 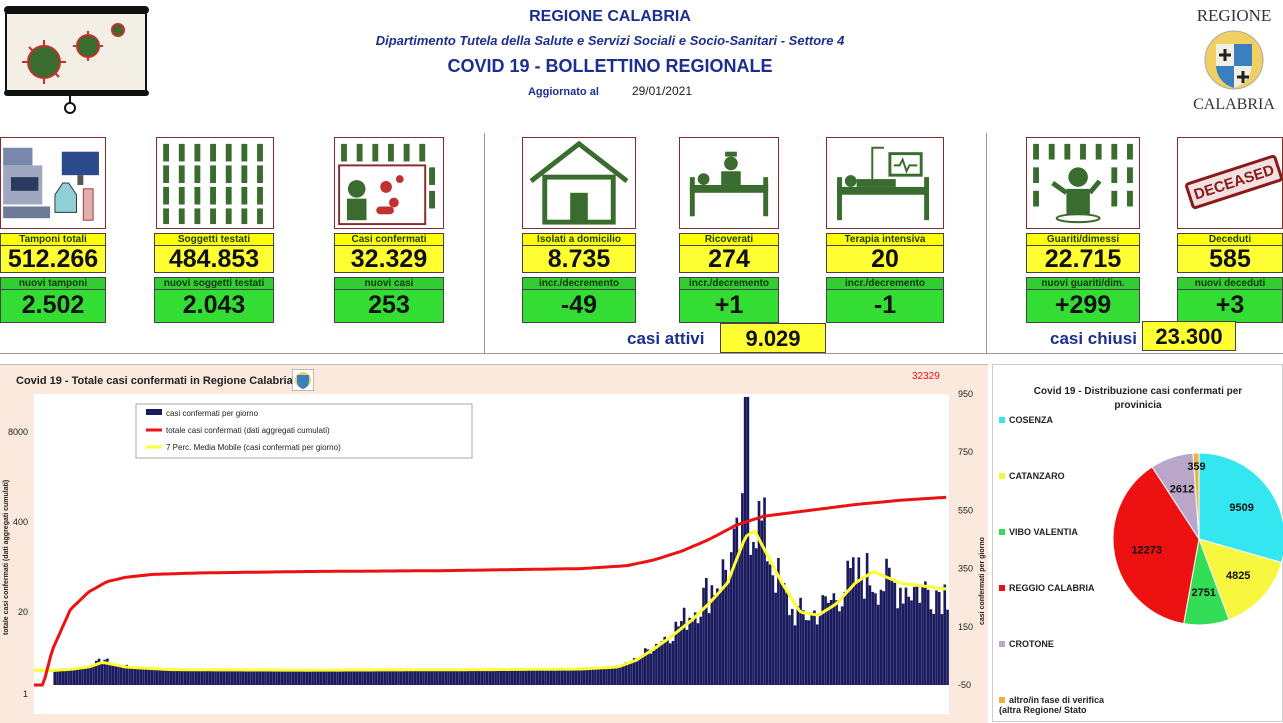 What do you see at coordinates (1196, 467) in the screenshot?
I see `pie-slice-label: 359` at bounding box center [1196, 467].